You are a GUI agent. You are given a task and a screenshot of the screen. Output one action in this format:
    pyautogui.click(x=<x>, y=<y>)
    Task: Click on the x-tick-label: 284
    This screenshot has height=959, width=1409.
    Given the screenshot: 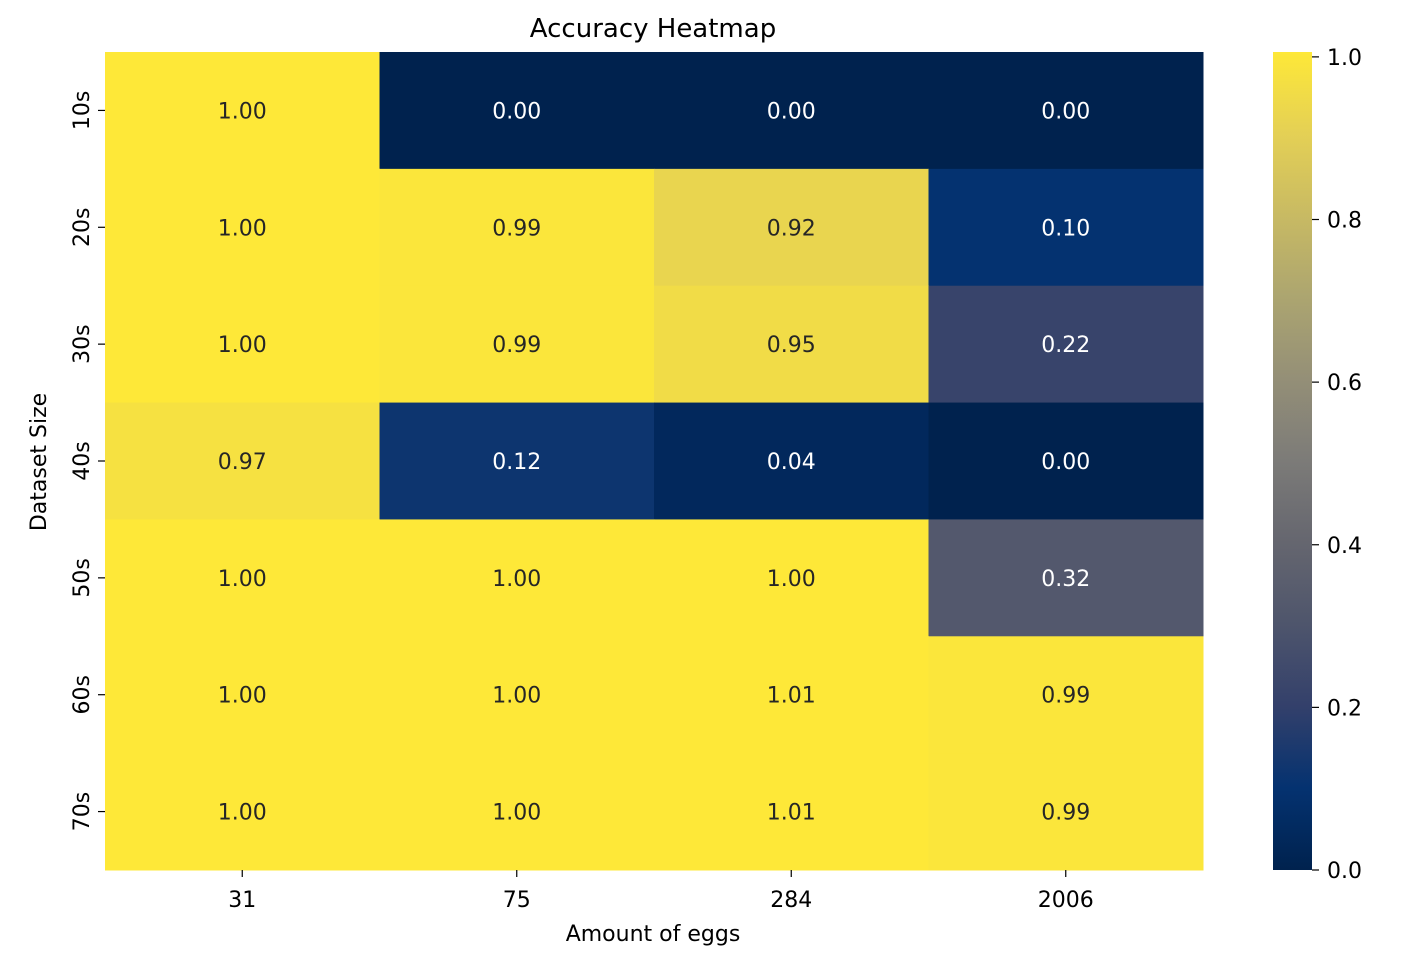 What is the action you would take?
    pyautogui.click(x=791, y=900)
    